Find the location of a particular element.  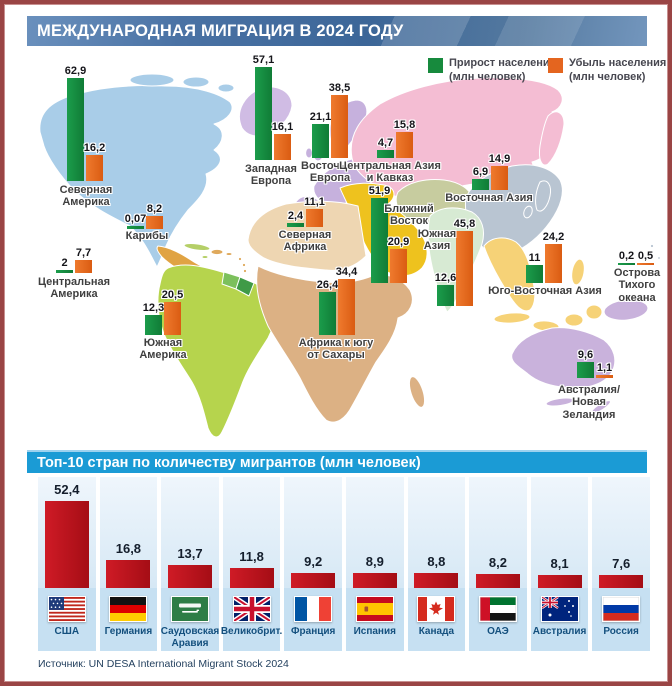

gain-value-label: 4,7 is located at coordinates (385, 143).